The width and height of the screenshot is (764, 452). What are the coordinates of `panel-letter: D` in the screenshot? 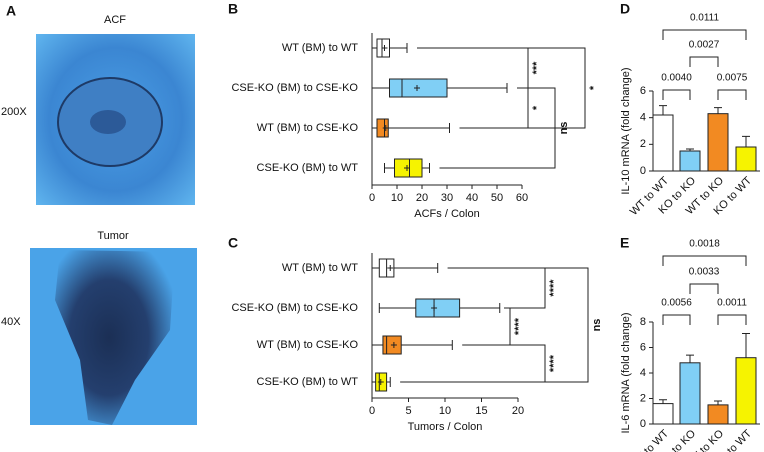 It's located at (625, 9).